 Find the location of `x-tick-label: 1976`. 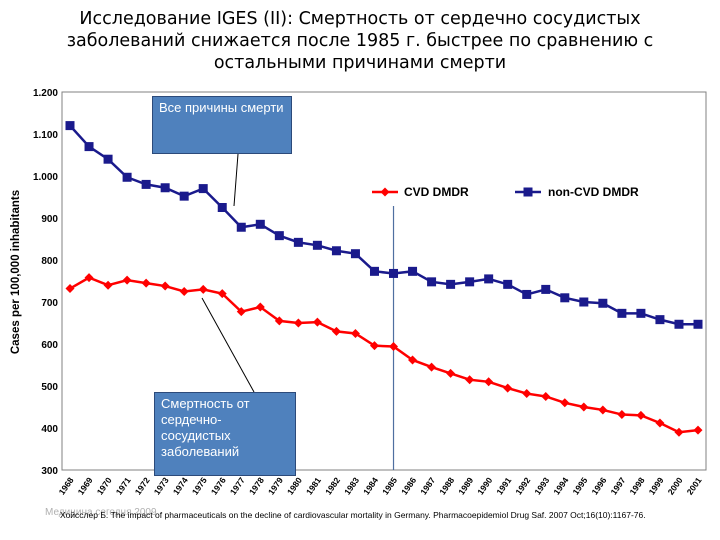

x-tick-label: 1976 is located at coordinates (218, 485).